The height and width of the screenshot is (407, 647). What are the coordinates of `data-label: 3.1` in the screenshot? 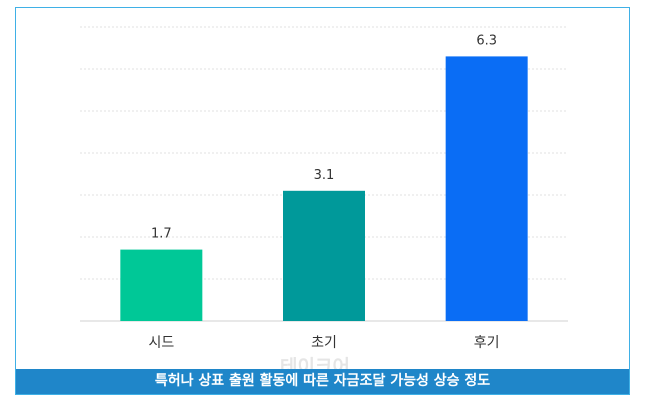 It's located at (324, 175).